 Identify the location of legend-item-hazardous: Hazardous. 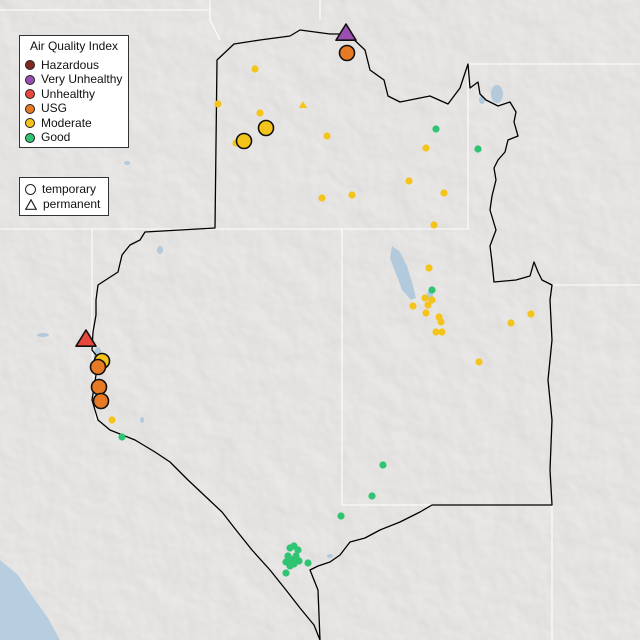
(62, 65).